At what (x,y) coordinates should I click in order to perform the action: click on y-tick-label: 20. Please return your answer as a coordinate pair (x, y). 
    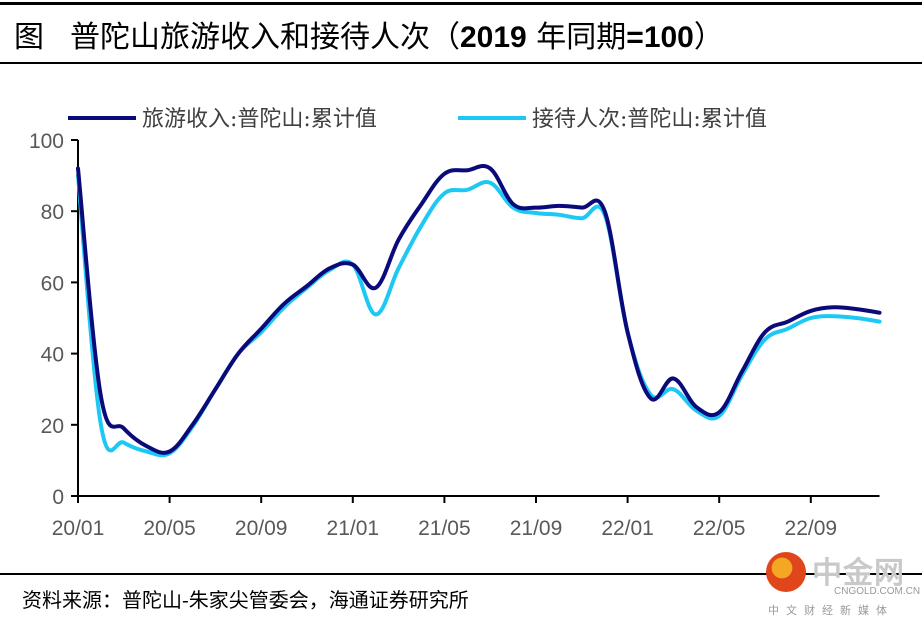
    Looking at the image, I should click on (52, 426).